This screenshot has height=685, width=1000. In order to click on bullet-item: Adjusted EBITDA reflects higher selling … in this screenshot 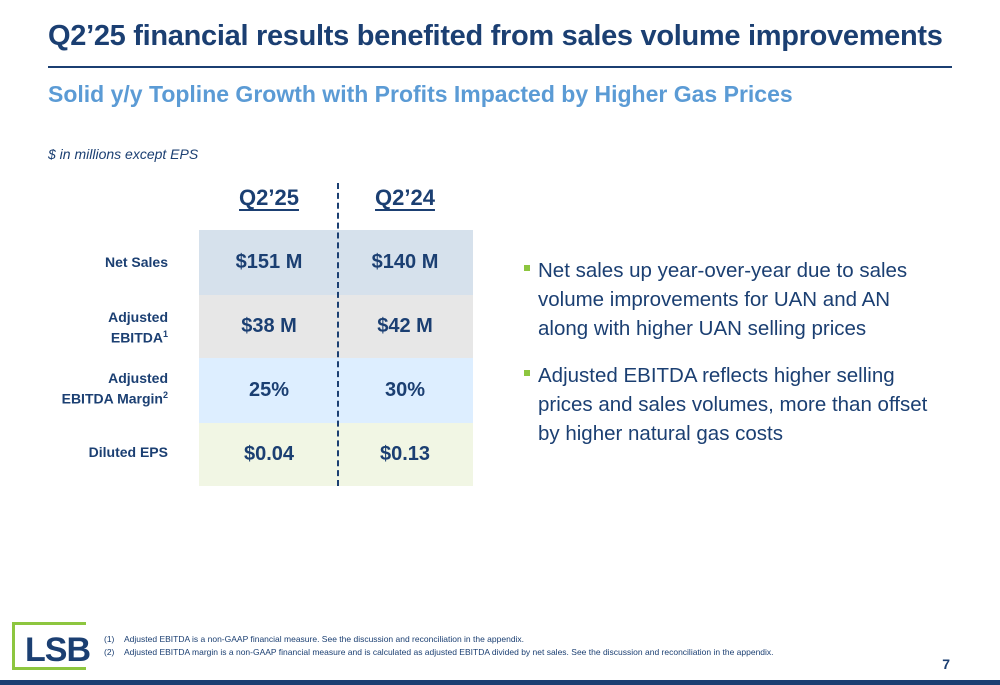, I will do `click(734, 404)`.